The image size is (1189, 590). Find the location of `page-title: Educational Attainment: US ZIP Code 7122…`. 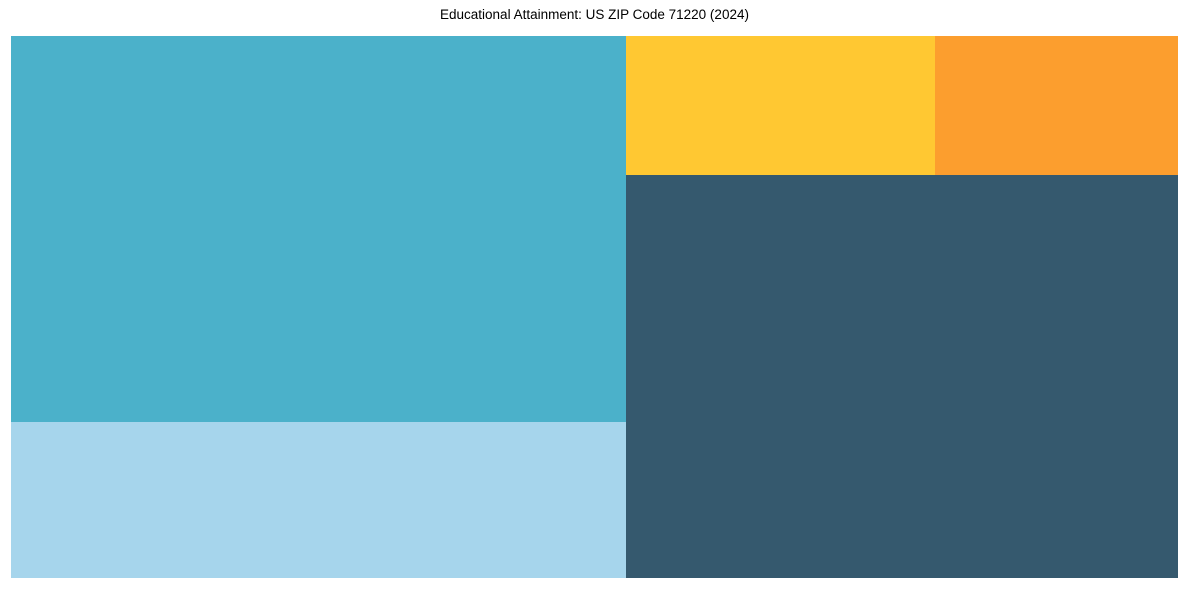

page-title: Educational Attainment: US ZIP Code 7122… is located at coordinates (594, 14).